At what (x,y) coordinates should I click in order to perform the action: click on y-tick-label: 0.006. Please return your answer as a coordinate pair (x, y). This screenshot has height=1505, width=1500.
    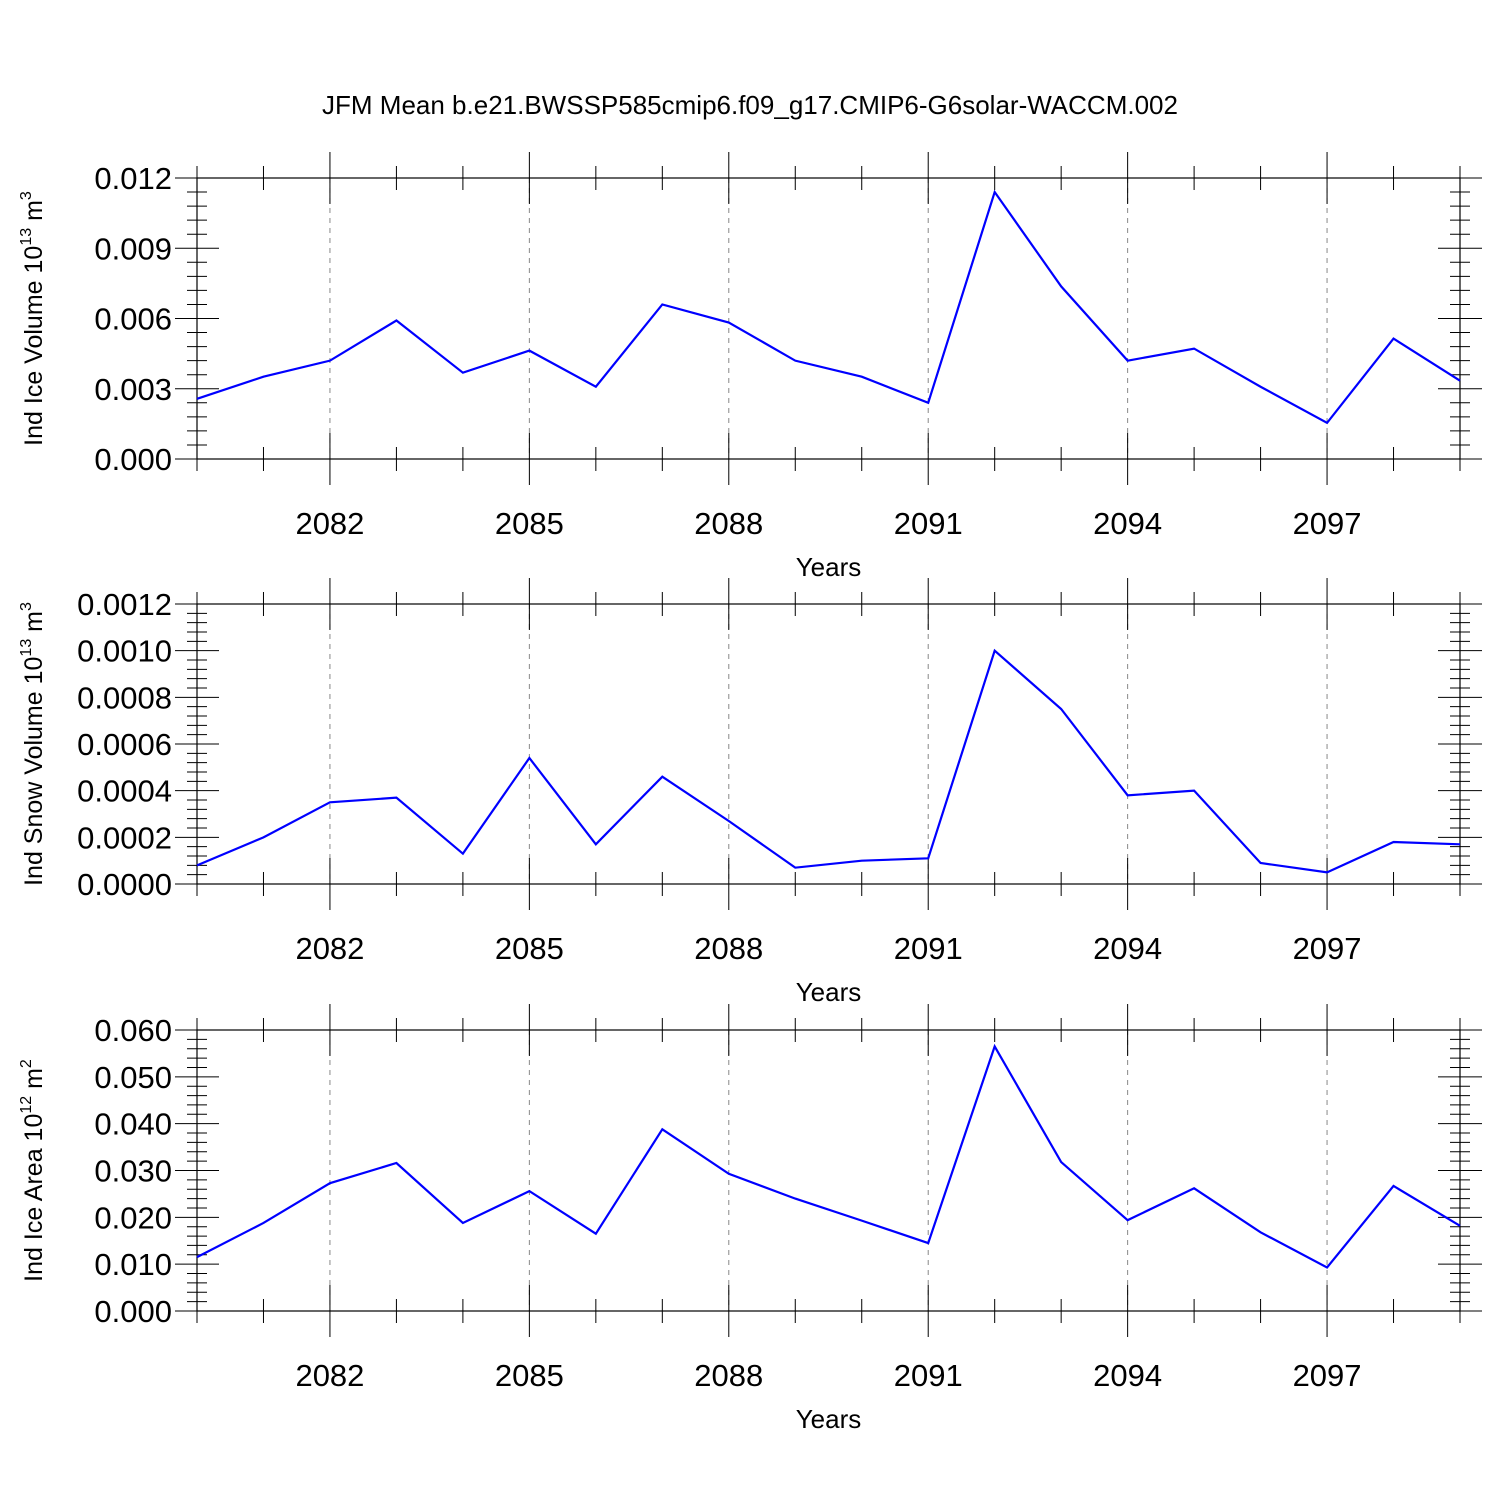
    Looking at the image, I should click on (133, 319).